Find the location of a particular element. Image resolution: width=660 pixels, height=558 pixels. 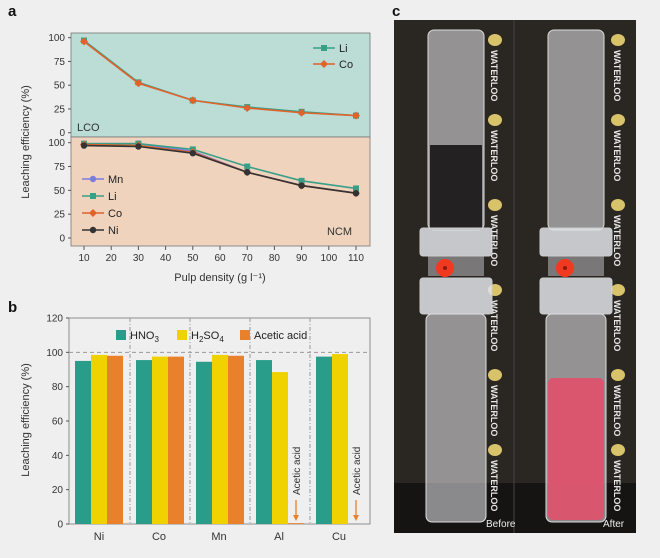

x-tick-label: 90 is located at coordinates (302, 258).